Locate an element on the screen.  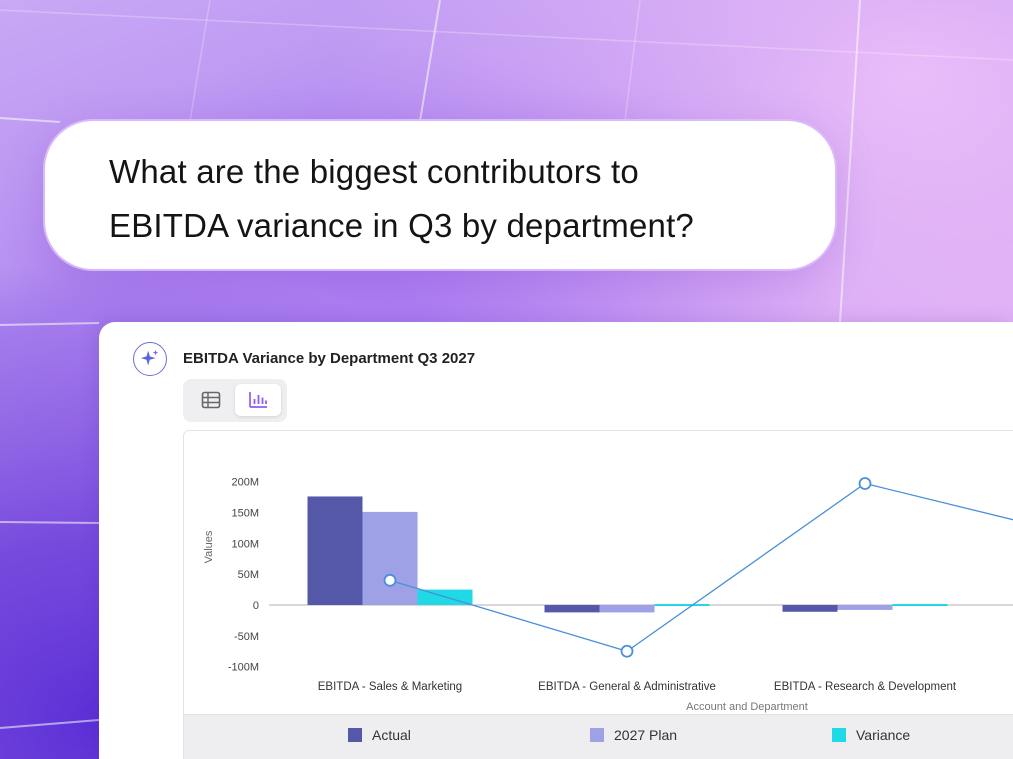
x-axis-label: Account and Department is located at coordinates (747, 707).